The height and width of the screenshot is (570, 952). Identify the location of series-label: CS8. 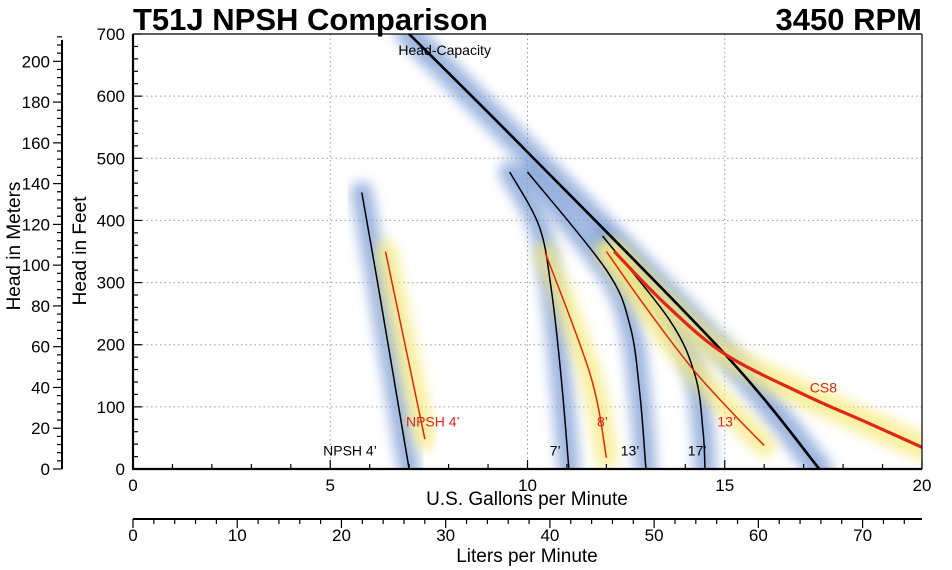
(823, 388).